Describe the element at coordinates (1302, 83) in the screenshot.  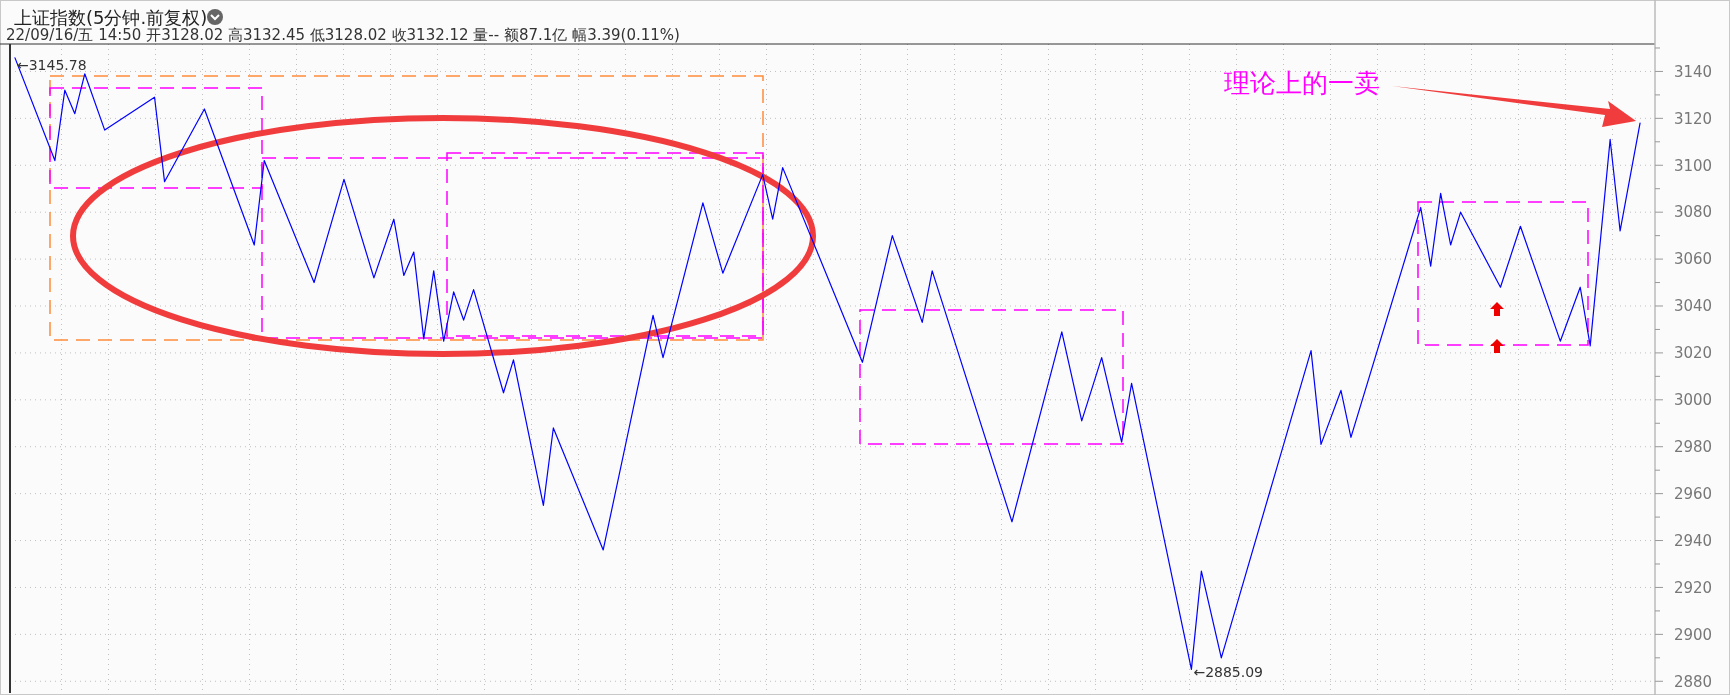
I see `annotation: 理论上的一卖` at that location.